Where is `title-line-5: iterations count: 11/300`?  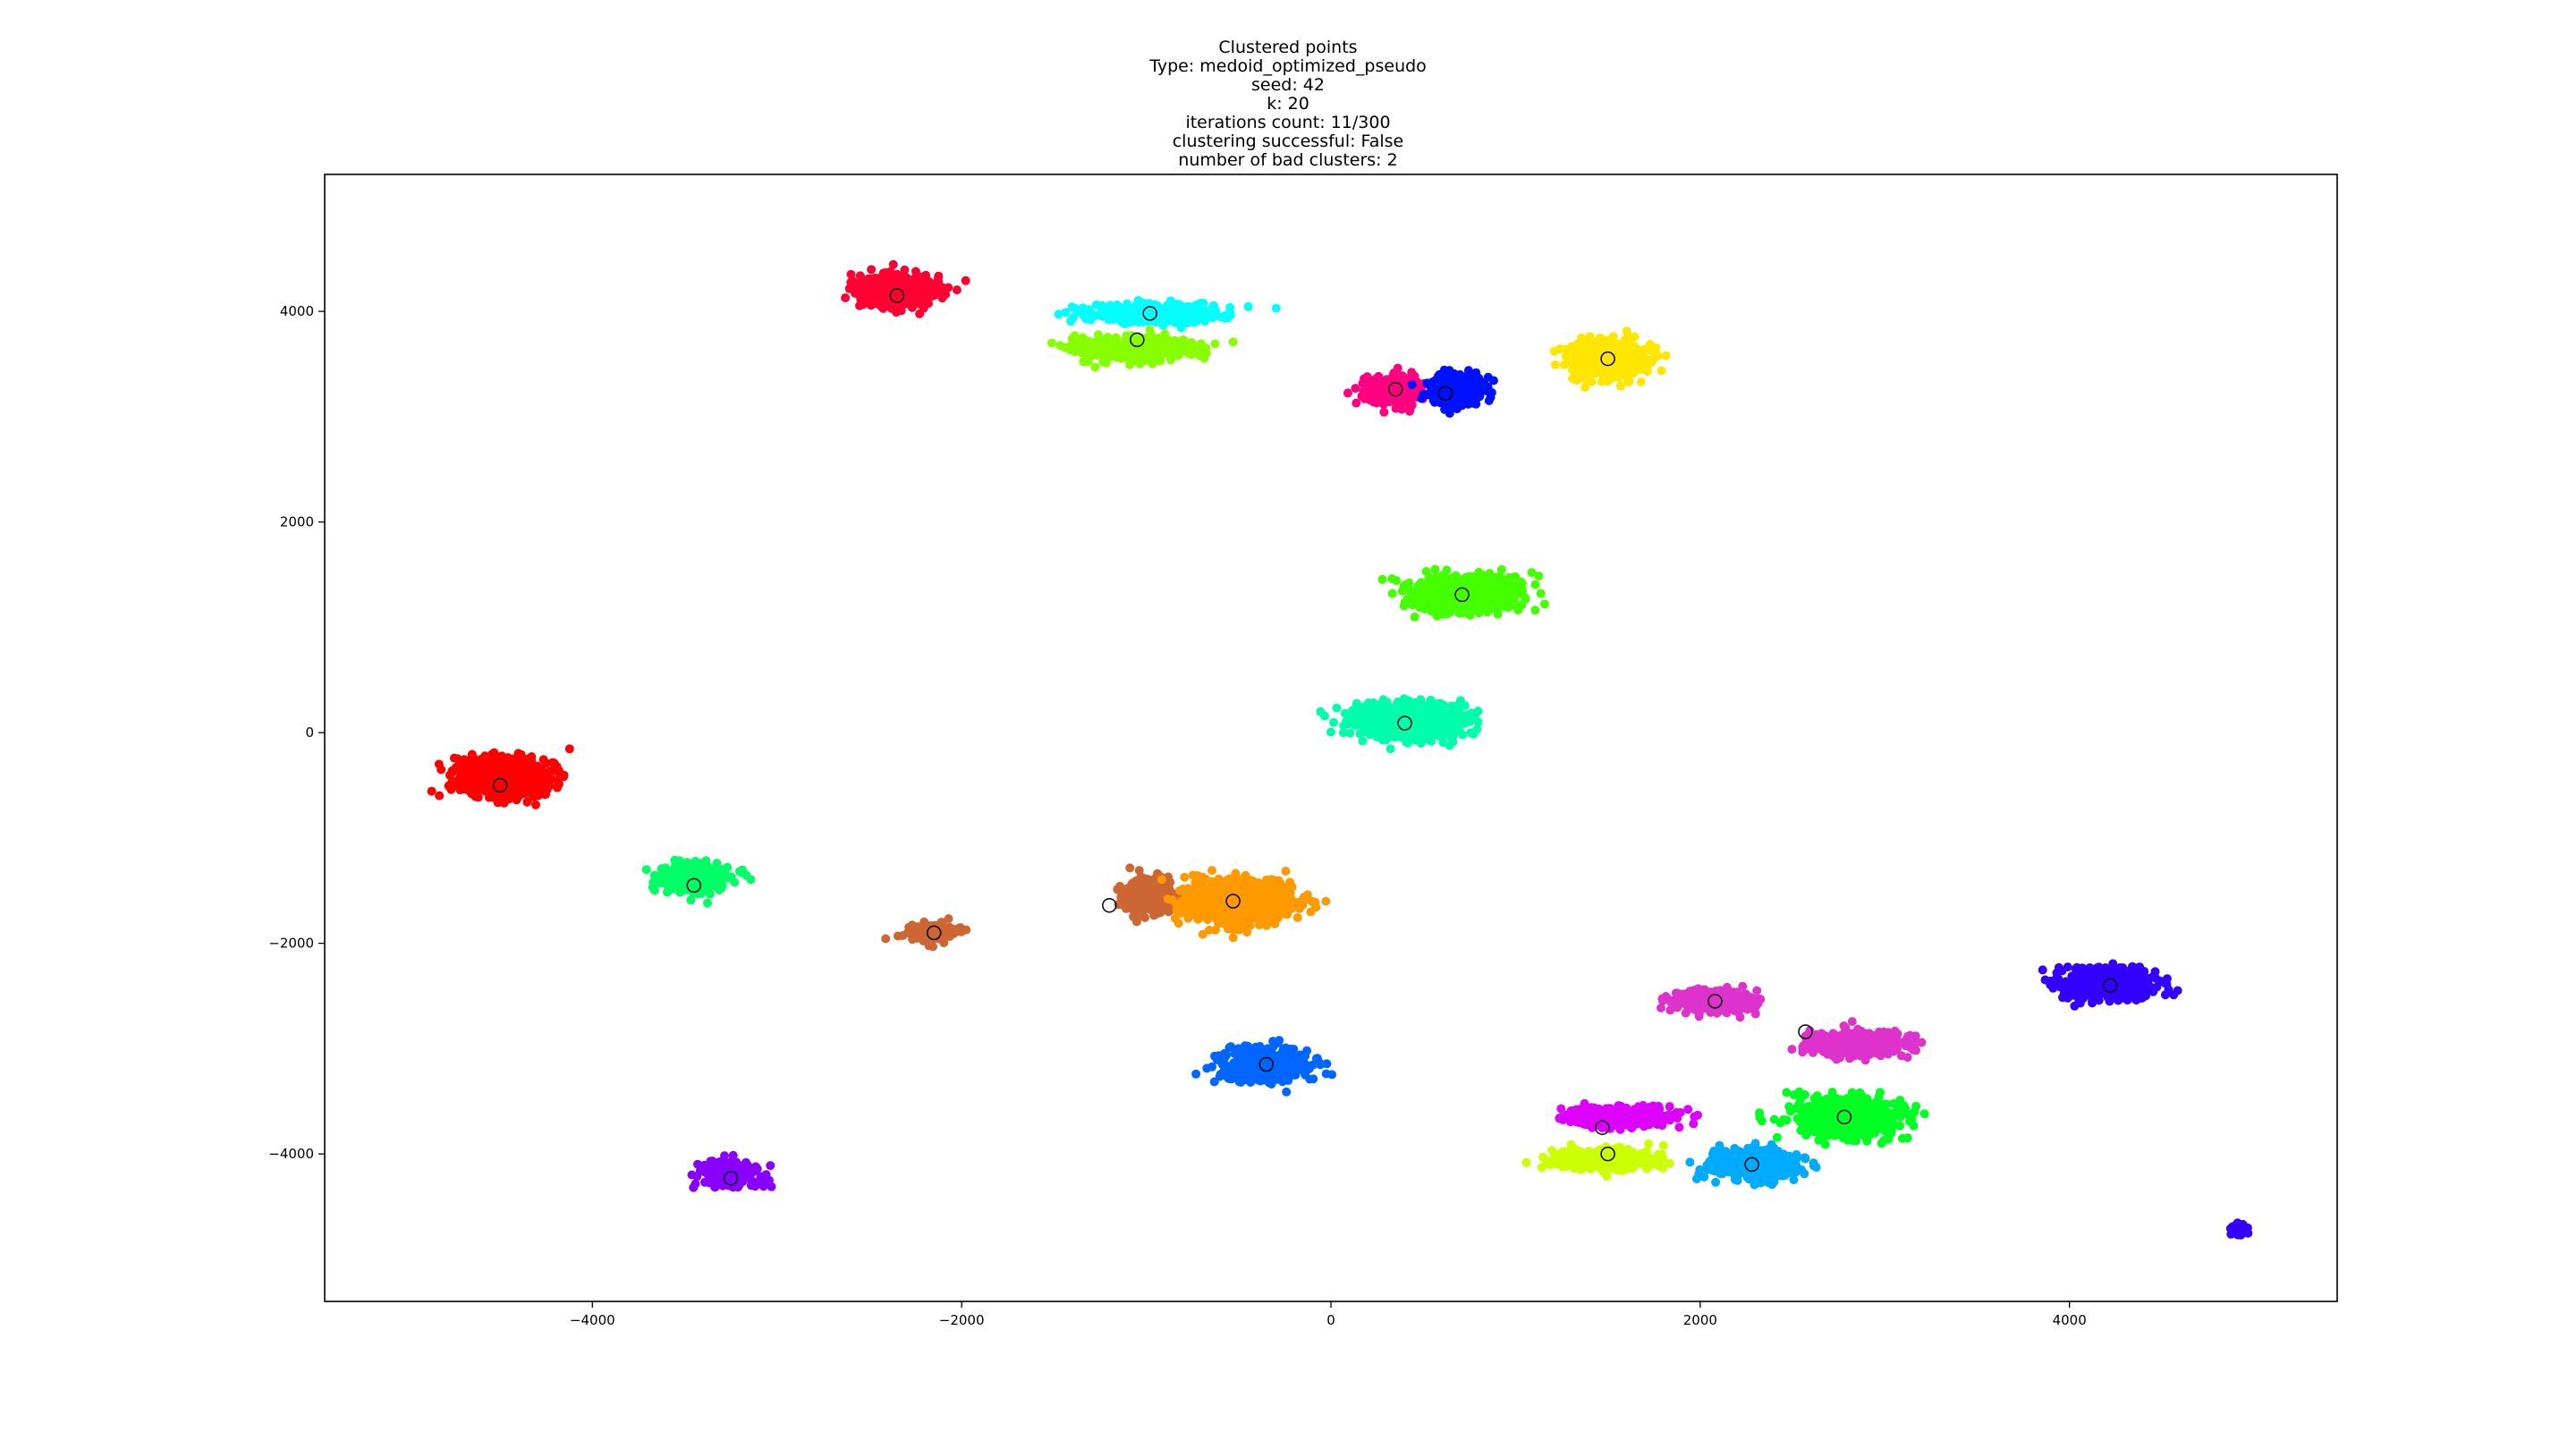 title-line-5: iterations count: 11/300 is located at coordinates (1288, 122).